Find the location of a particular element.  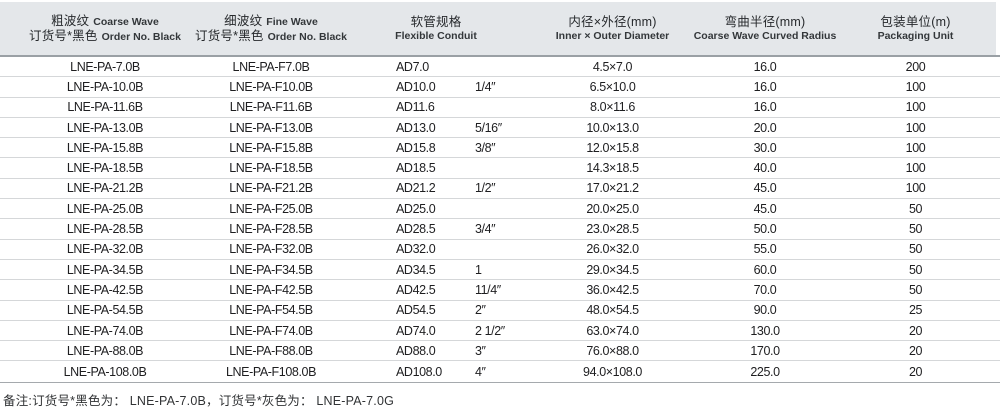

cell-inner-outer-diameter: 26.0×32.0 is located at coordinates (612, 249).